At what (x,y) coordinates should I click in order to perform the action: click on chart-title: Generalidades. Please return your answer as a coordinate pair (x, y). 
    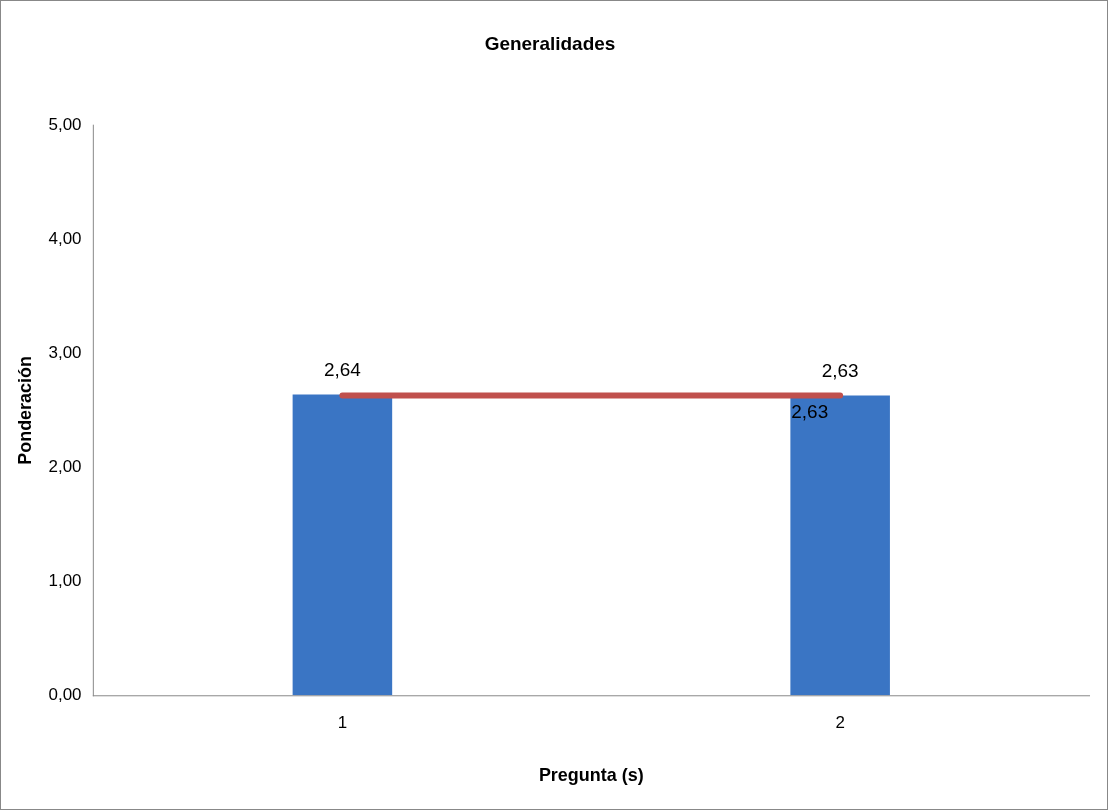
    Looking at the image, I should click on (550, 43).